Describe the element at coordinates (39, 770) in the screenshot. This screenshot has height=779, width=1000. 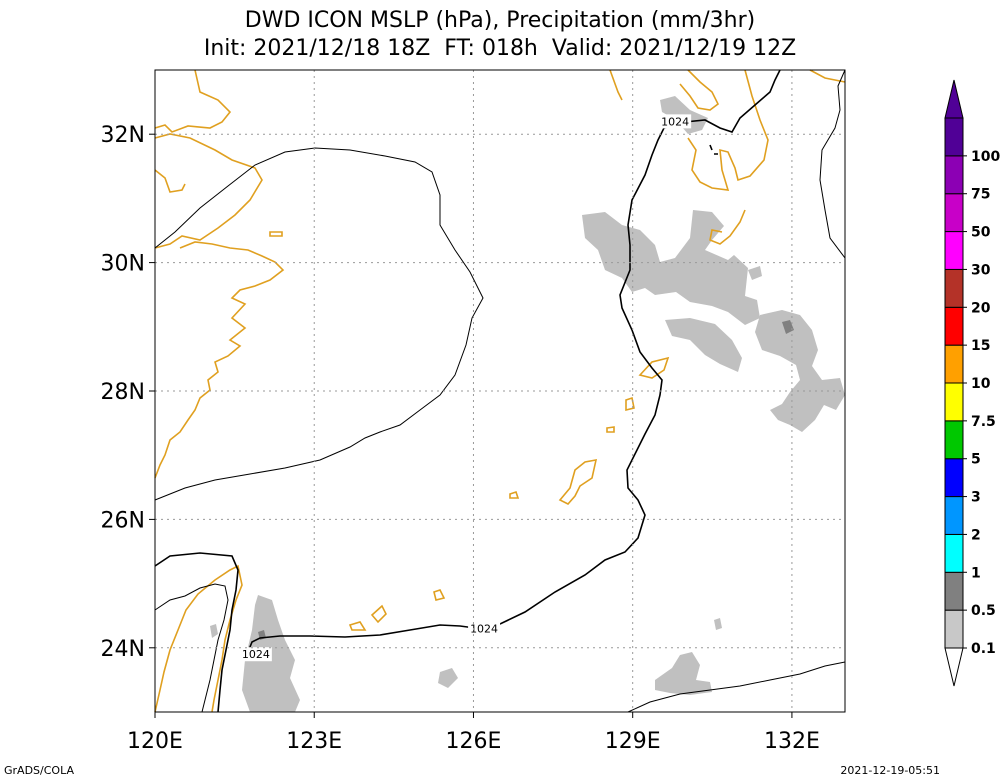
I see `footer-software-credit: GrADS/COLA` at that location.